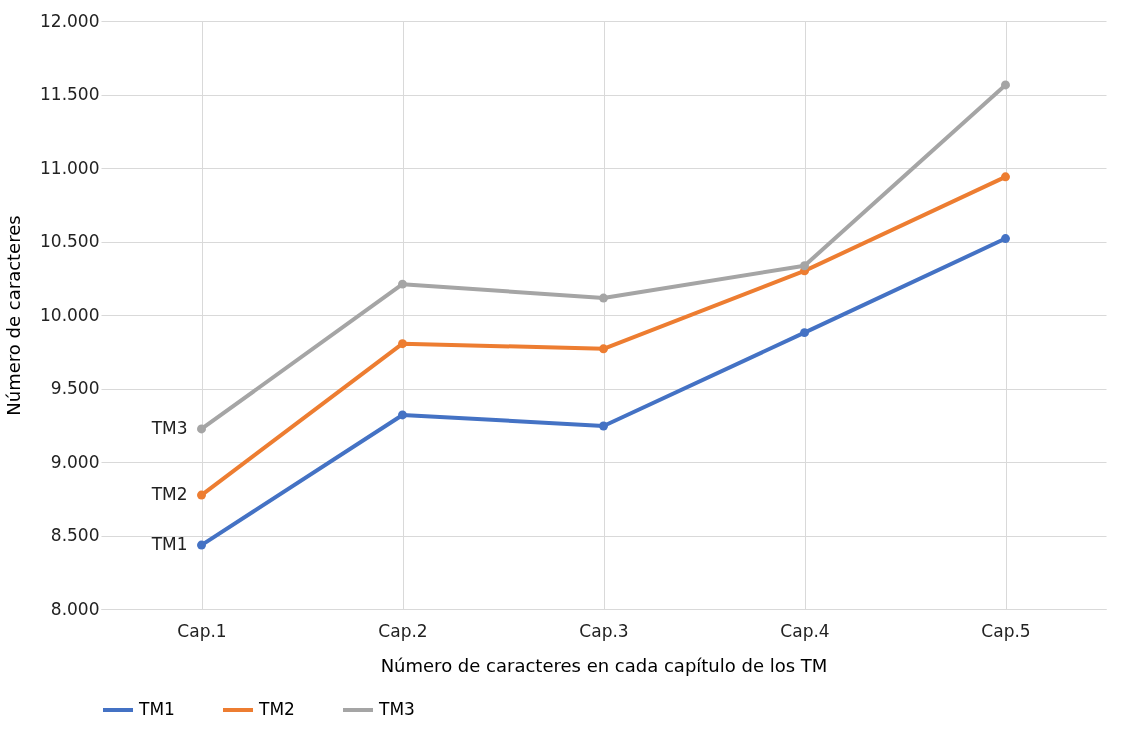  Describe the element at coordinates (604, 630) in the screenshot. I see `x-tick-label: Cap.3` at that location.